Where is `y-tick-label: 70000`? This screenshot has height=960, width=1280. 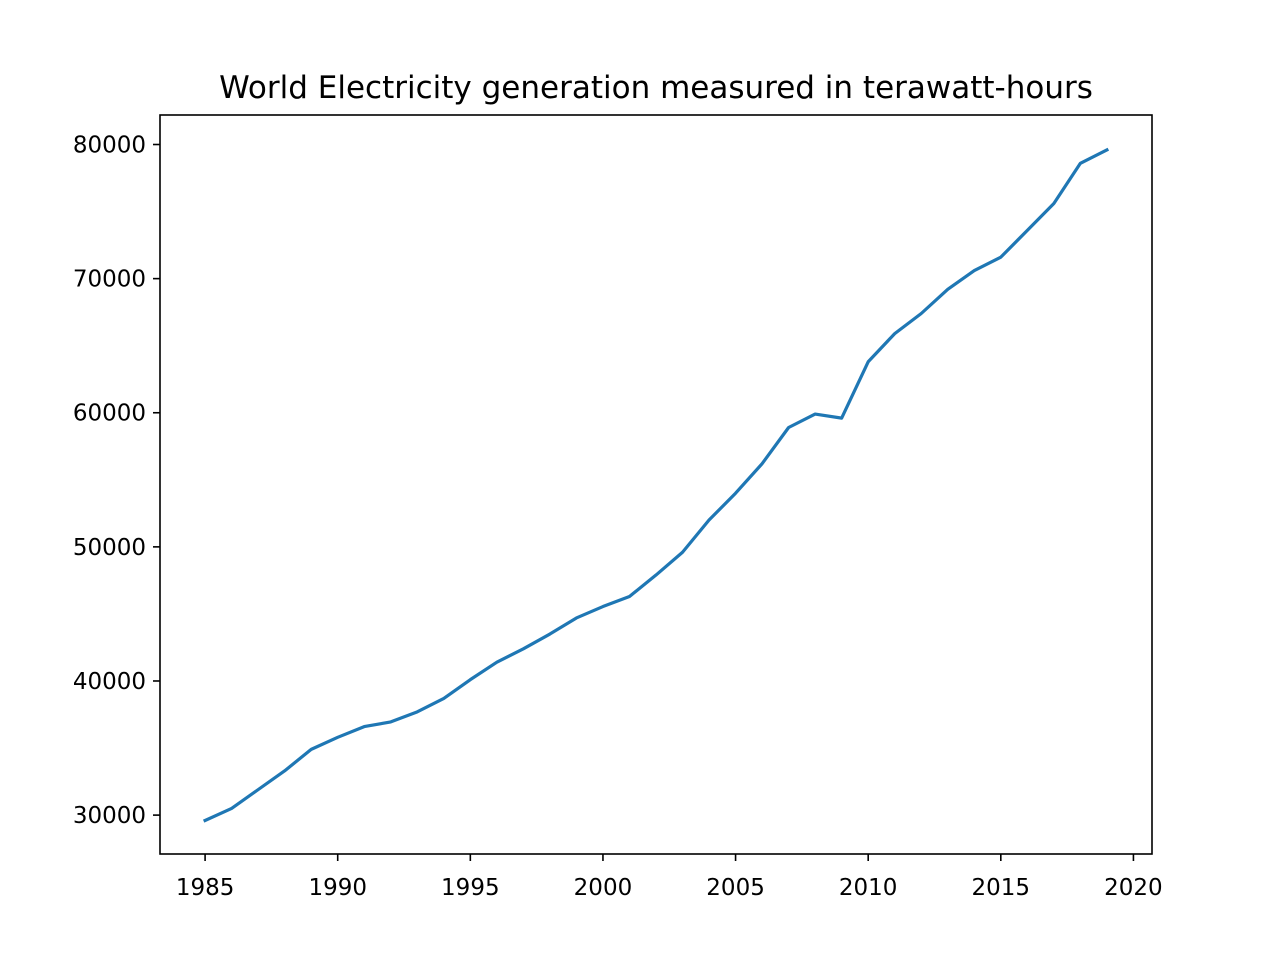 y-tick-label: 70000 is located at coordinates (109, 280).